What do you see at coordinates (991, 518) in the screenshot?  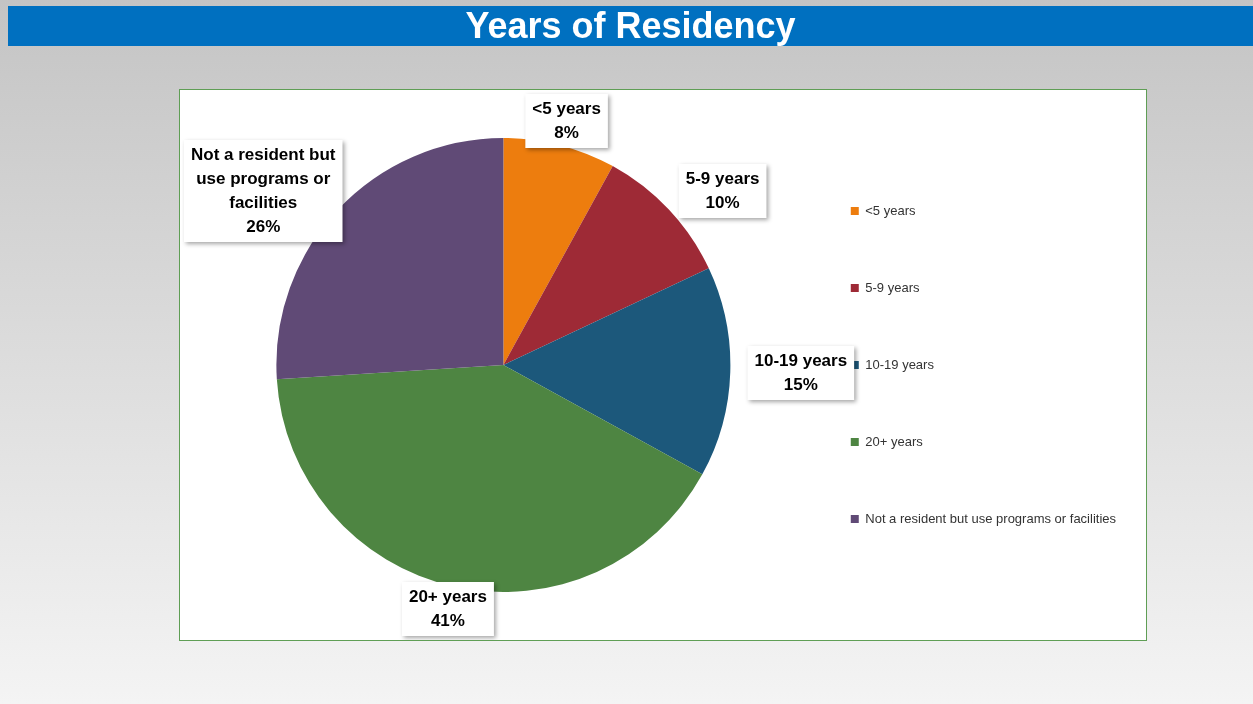 I see `legend-label: Not a resident but use programs or facilities` at bounding box center [991, 518].